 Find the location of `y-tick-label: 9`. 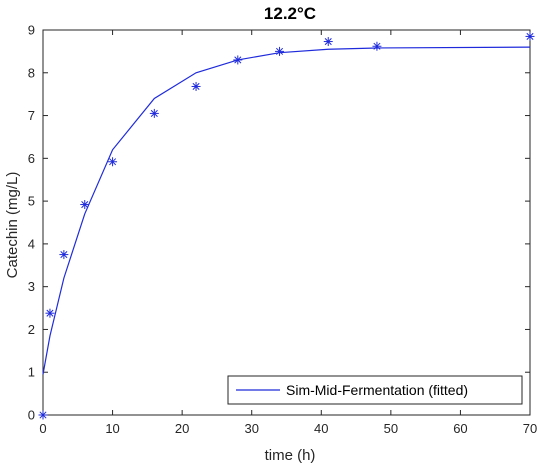

y-tick-label: 9 is located at coordinates (31, 30).